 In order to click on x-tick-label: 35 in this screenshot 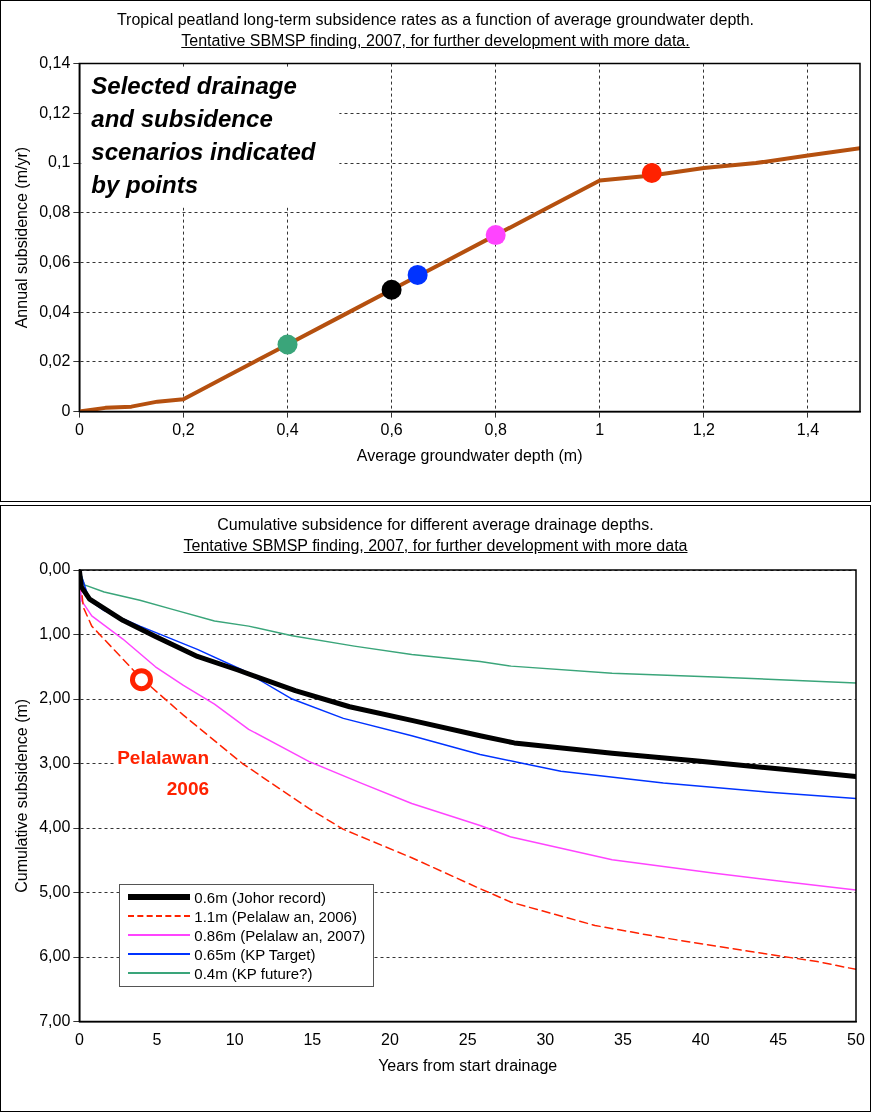, I will do `click(623, 1039)`.